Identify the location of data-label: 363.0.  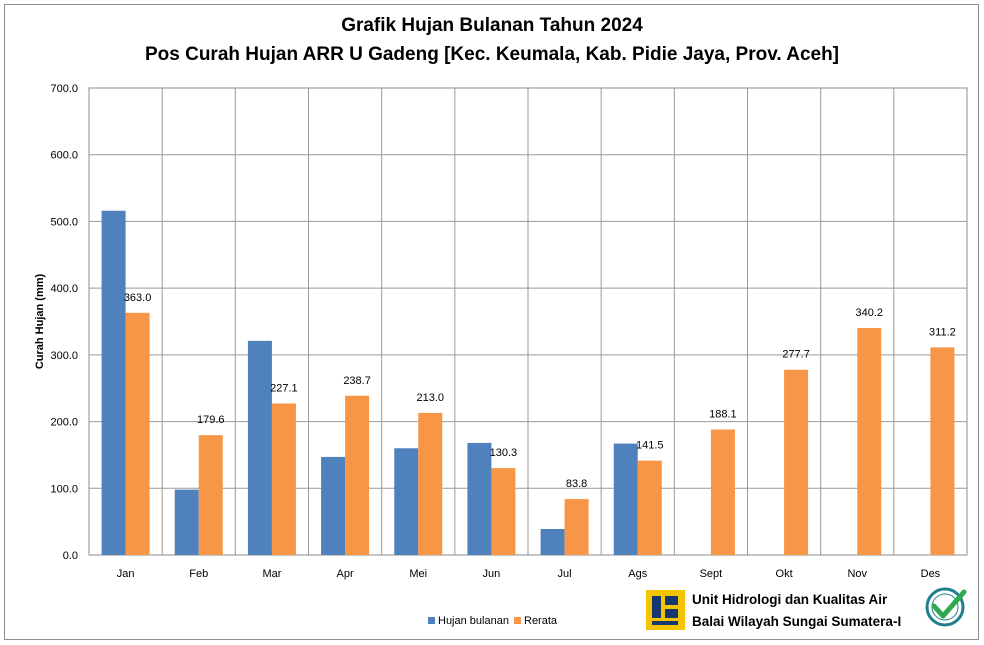
(138, 298).